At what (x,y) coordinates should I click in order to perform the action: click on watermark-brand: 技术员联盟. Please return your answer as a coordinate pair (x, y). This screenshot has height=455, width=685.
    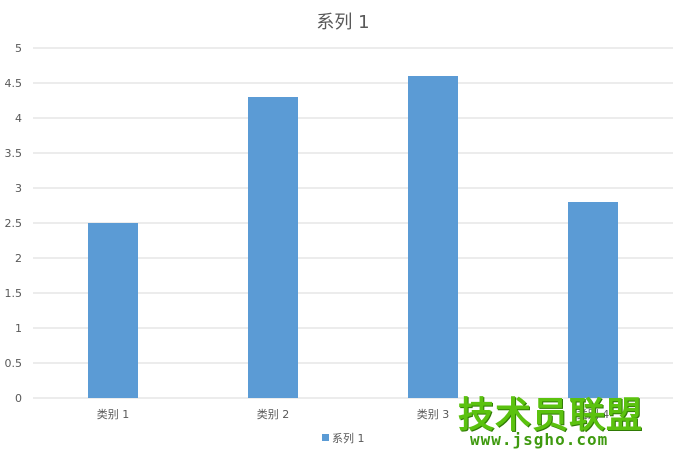
    Looking at the image, I should click on (551, 415).